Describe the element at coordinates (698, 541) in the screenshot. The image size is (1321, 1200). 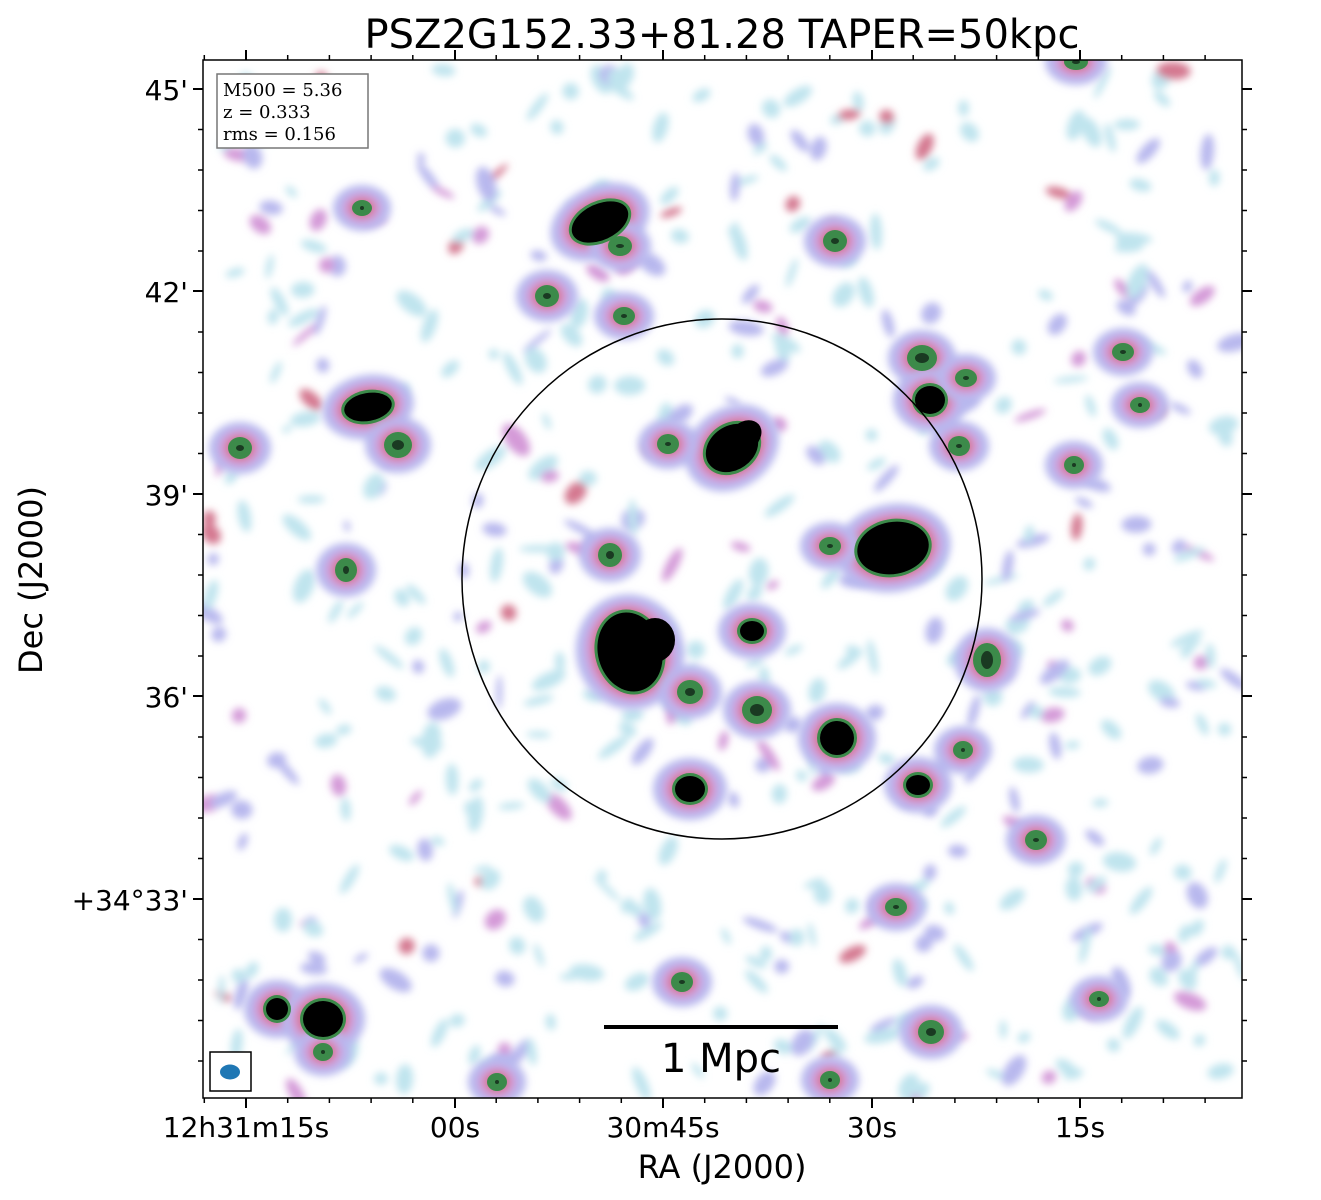
I see `extended-tail` at that location.